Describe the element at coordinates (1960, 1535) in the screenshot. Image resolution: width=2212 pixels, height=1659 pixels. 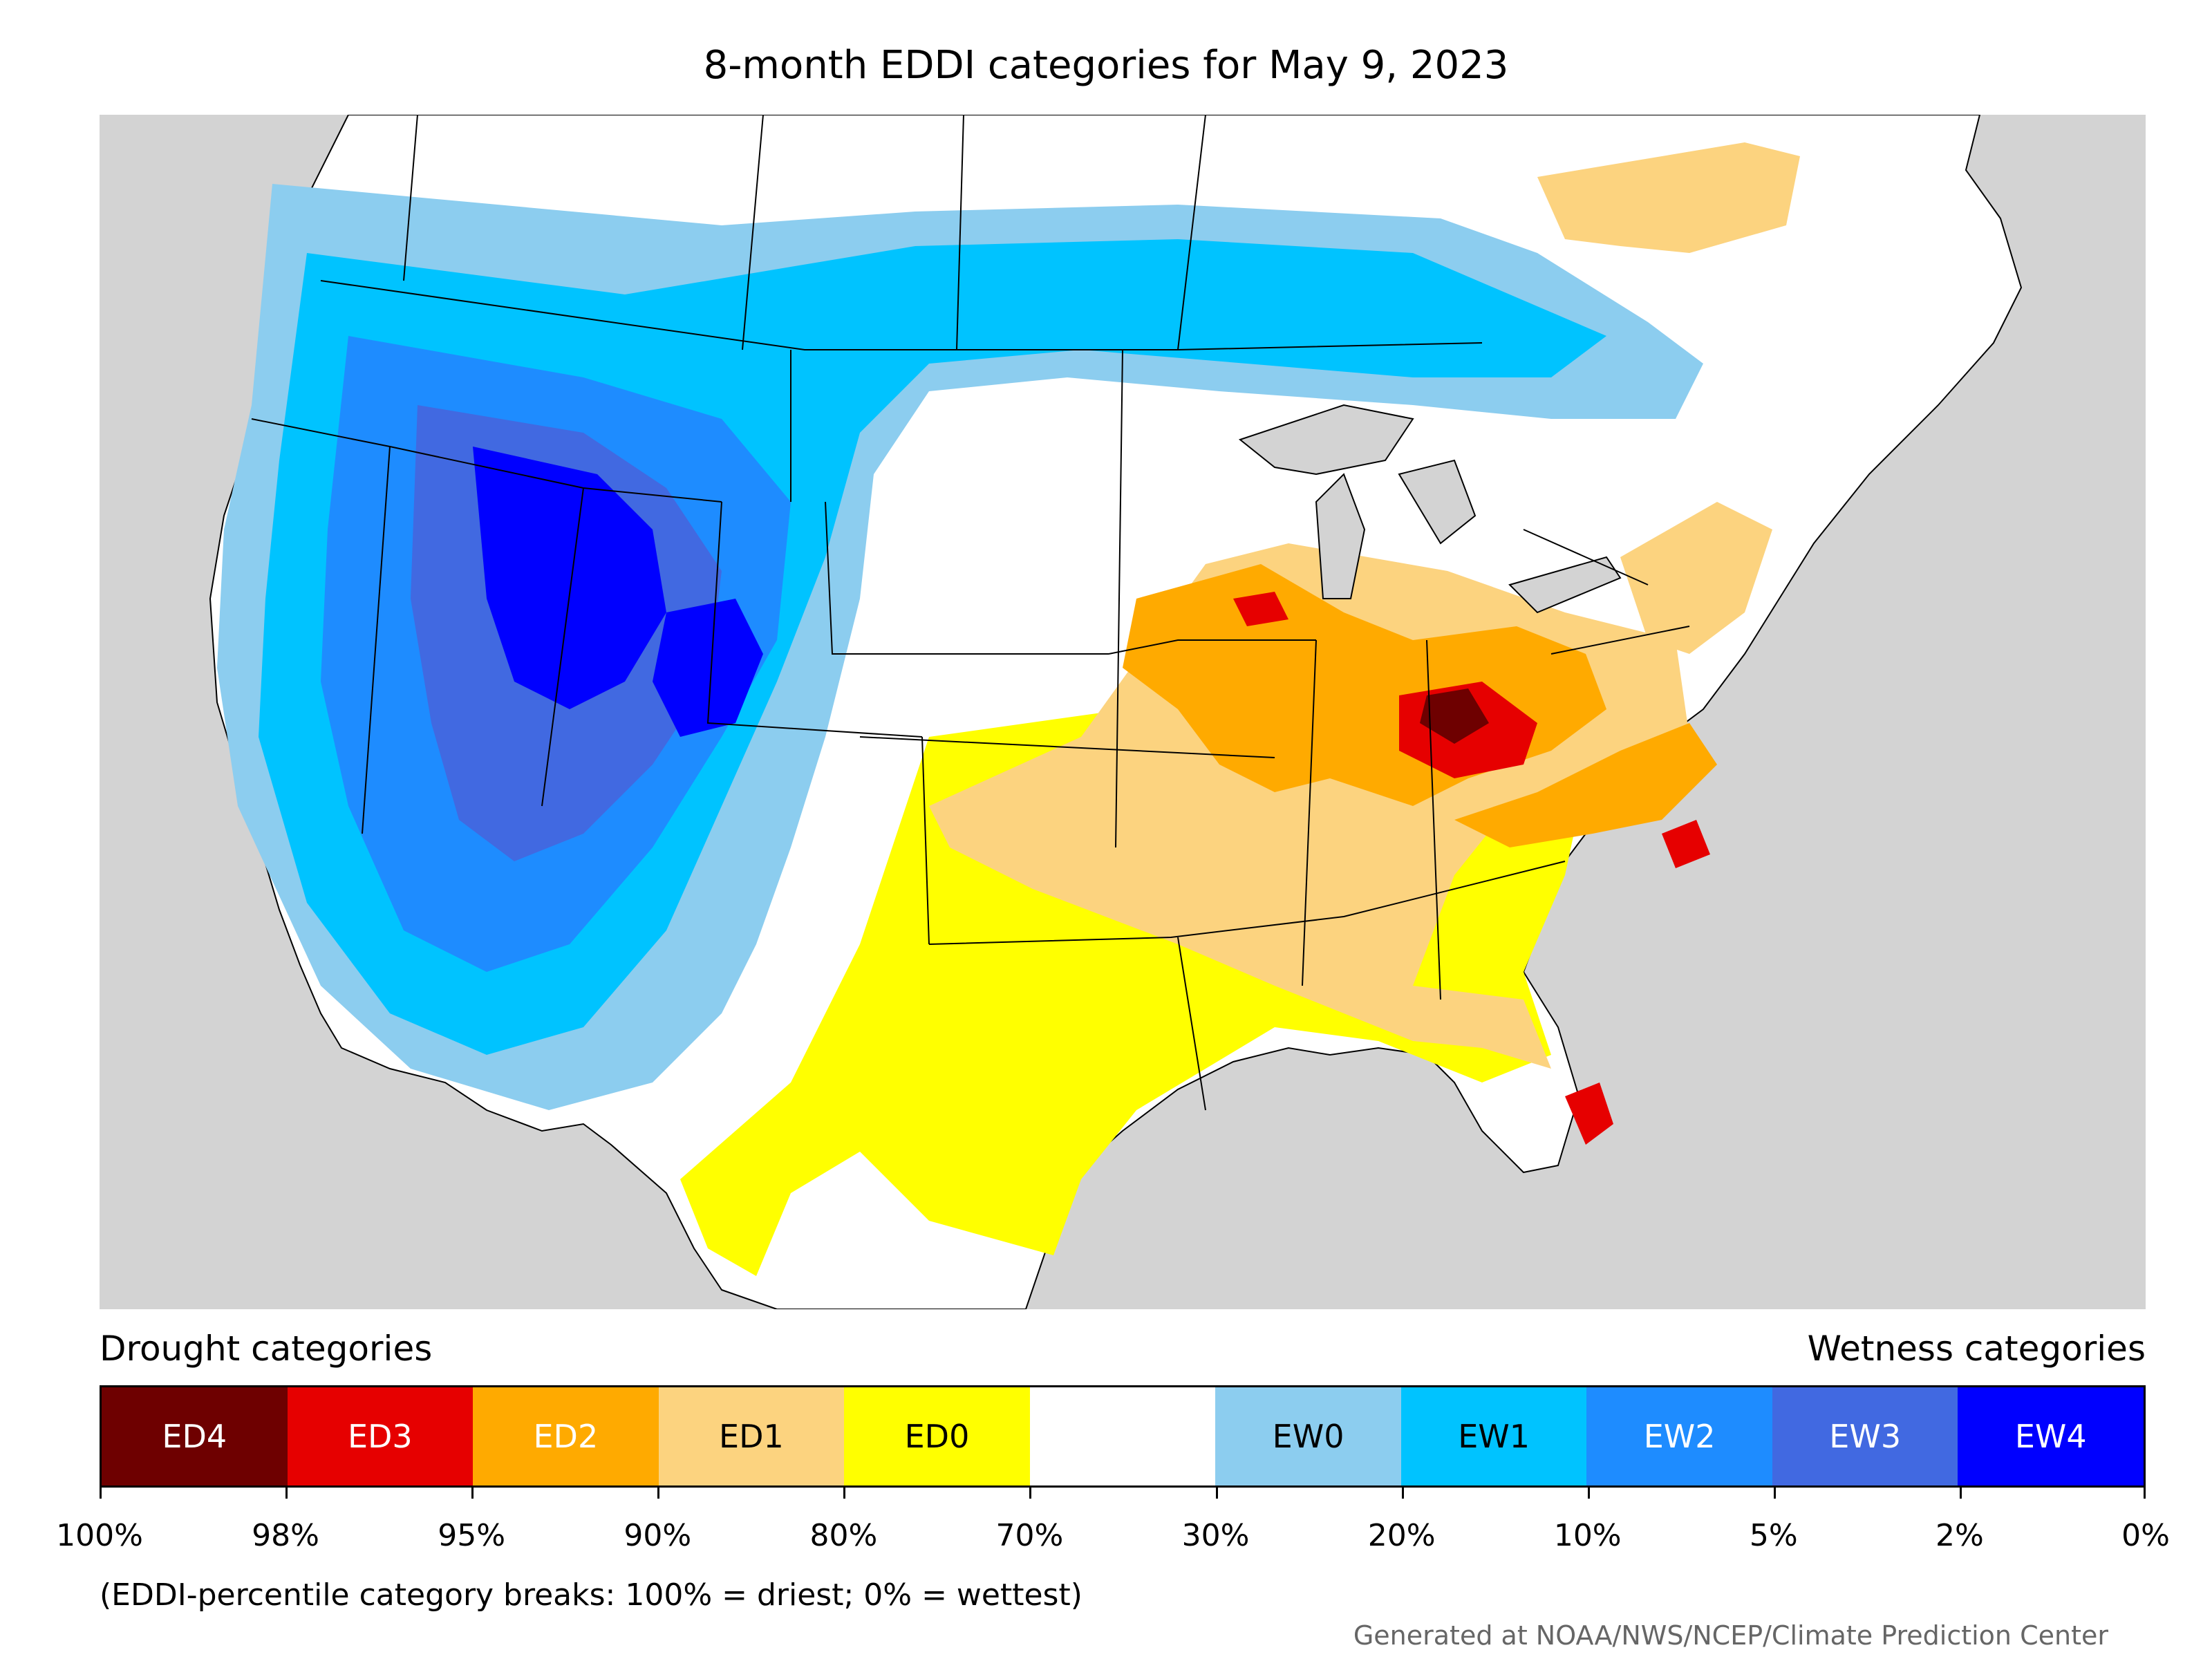
I see `tick-label: 2%` at that location.